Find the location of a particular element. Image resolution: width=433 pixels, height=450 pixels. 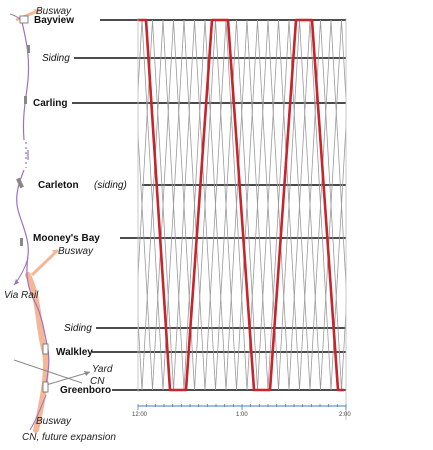

station-label-suffix-carleton: (siding) is located at coordinates (110, 185).